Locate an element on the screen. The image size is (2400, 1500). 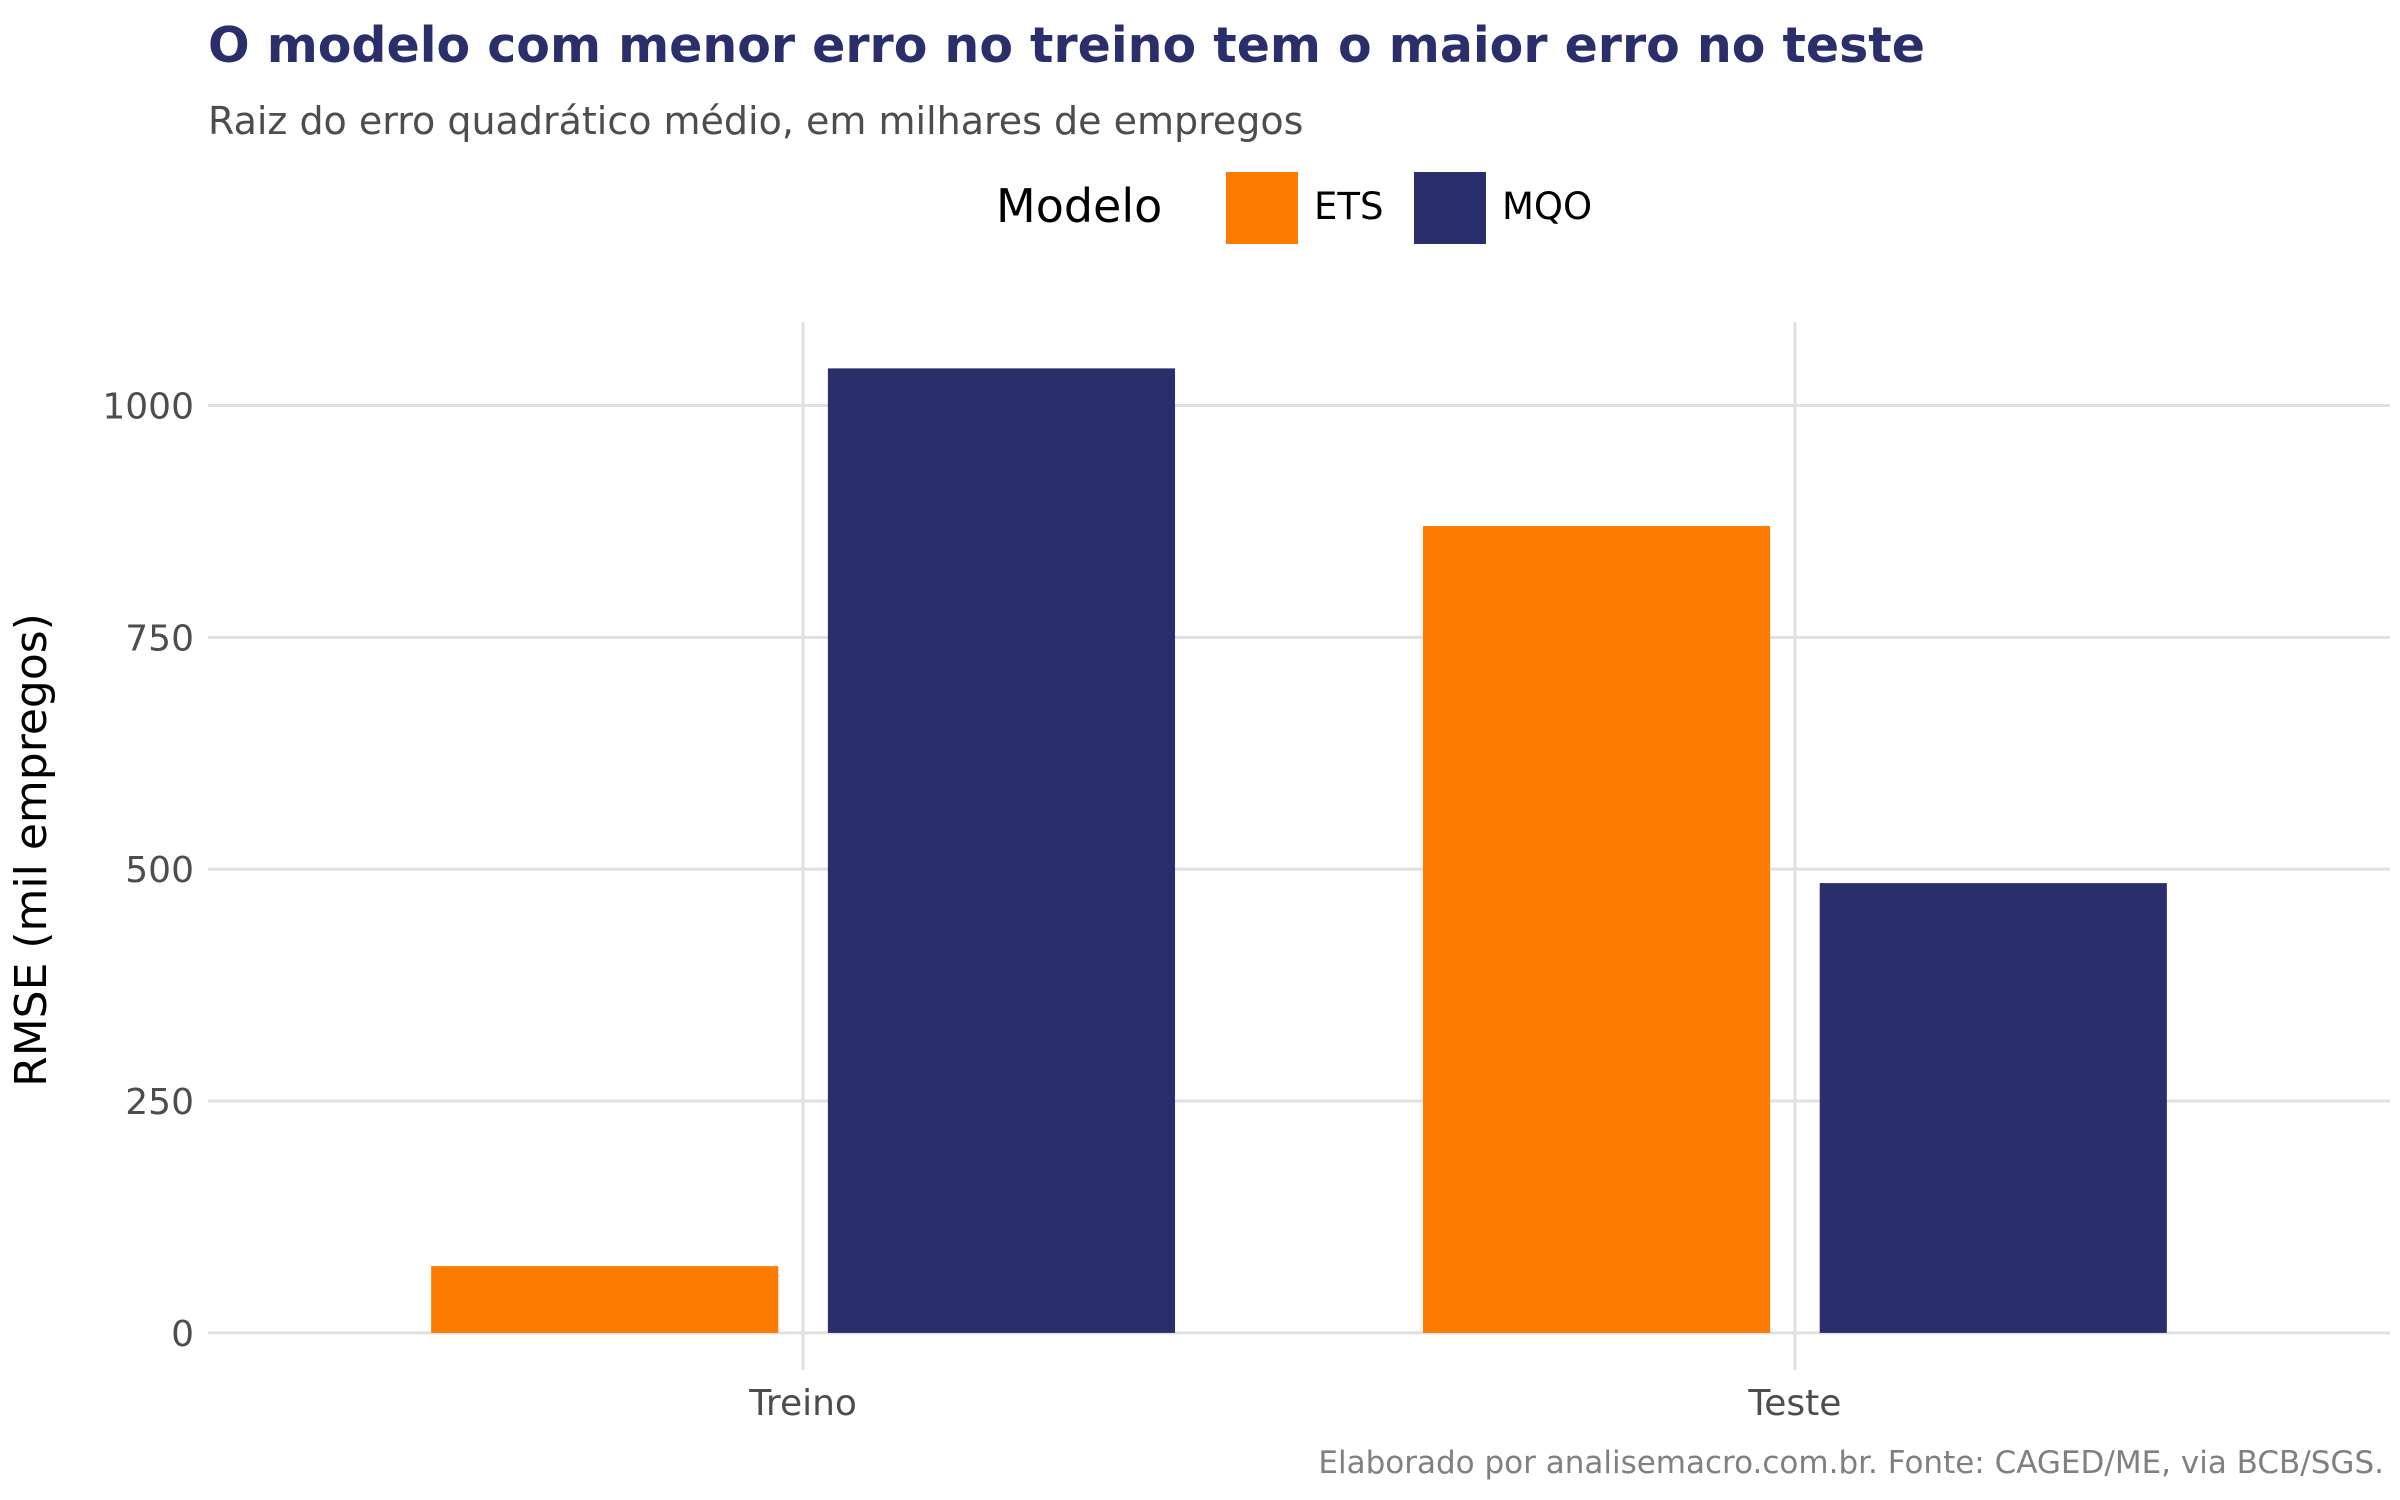
x-axis-ticks: Treino Teste is located at coordinates (1294, 1403).